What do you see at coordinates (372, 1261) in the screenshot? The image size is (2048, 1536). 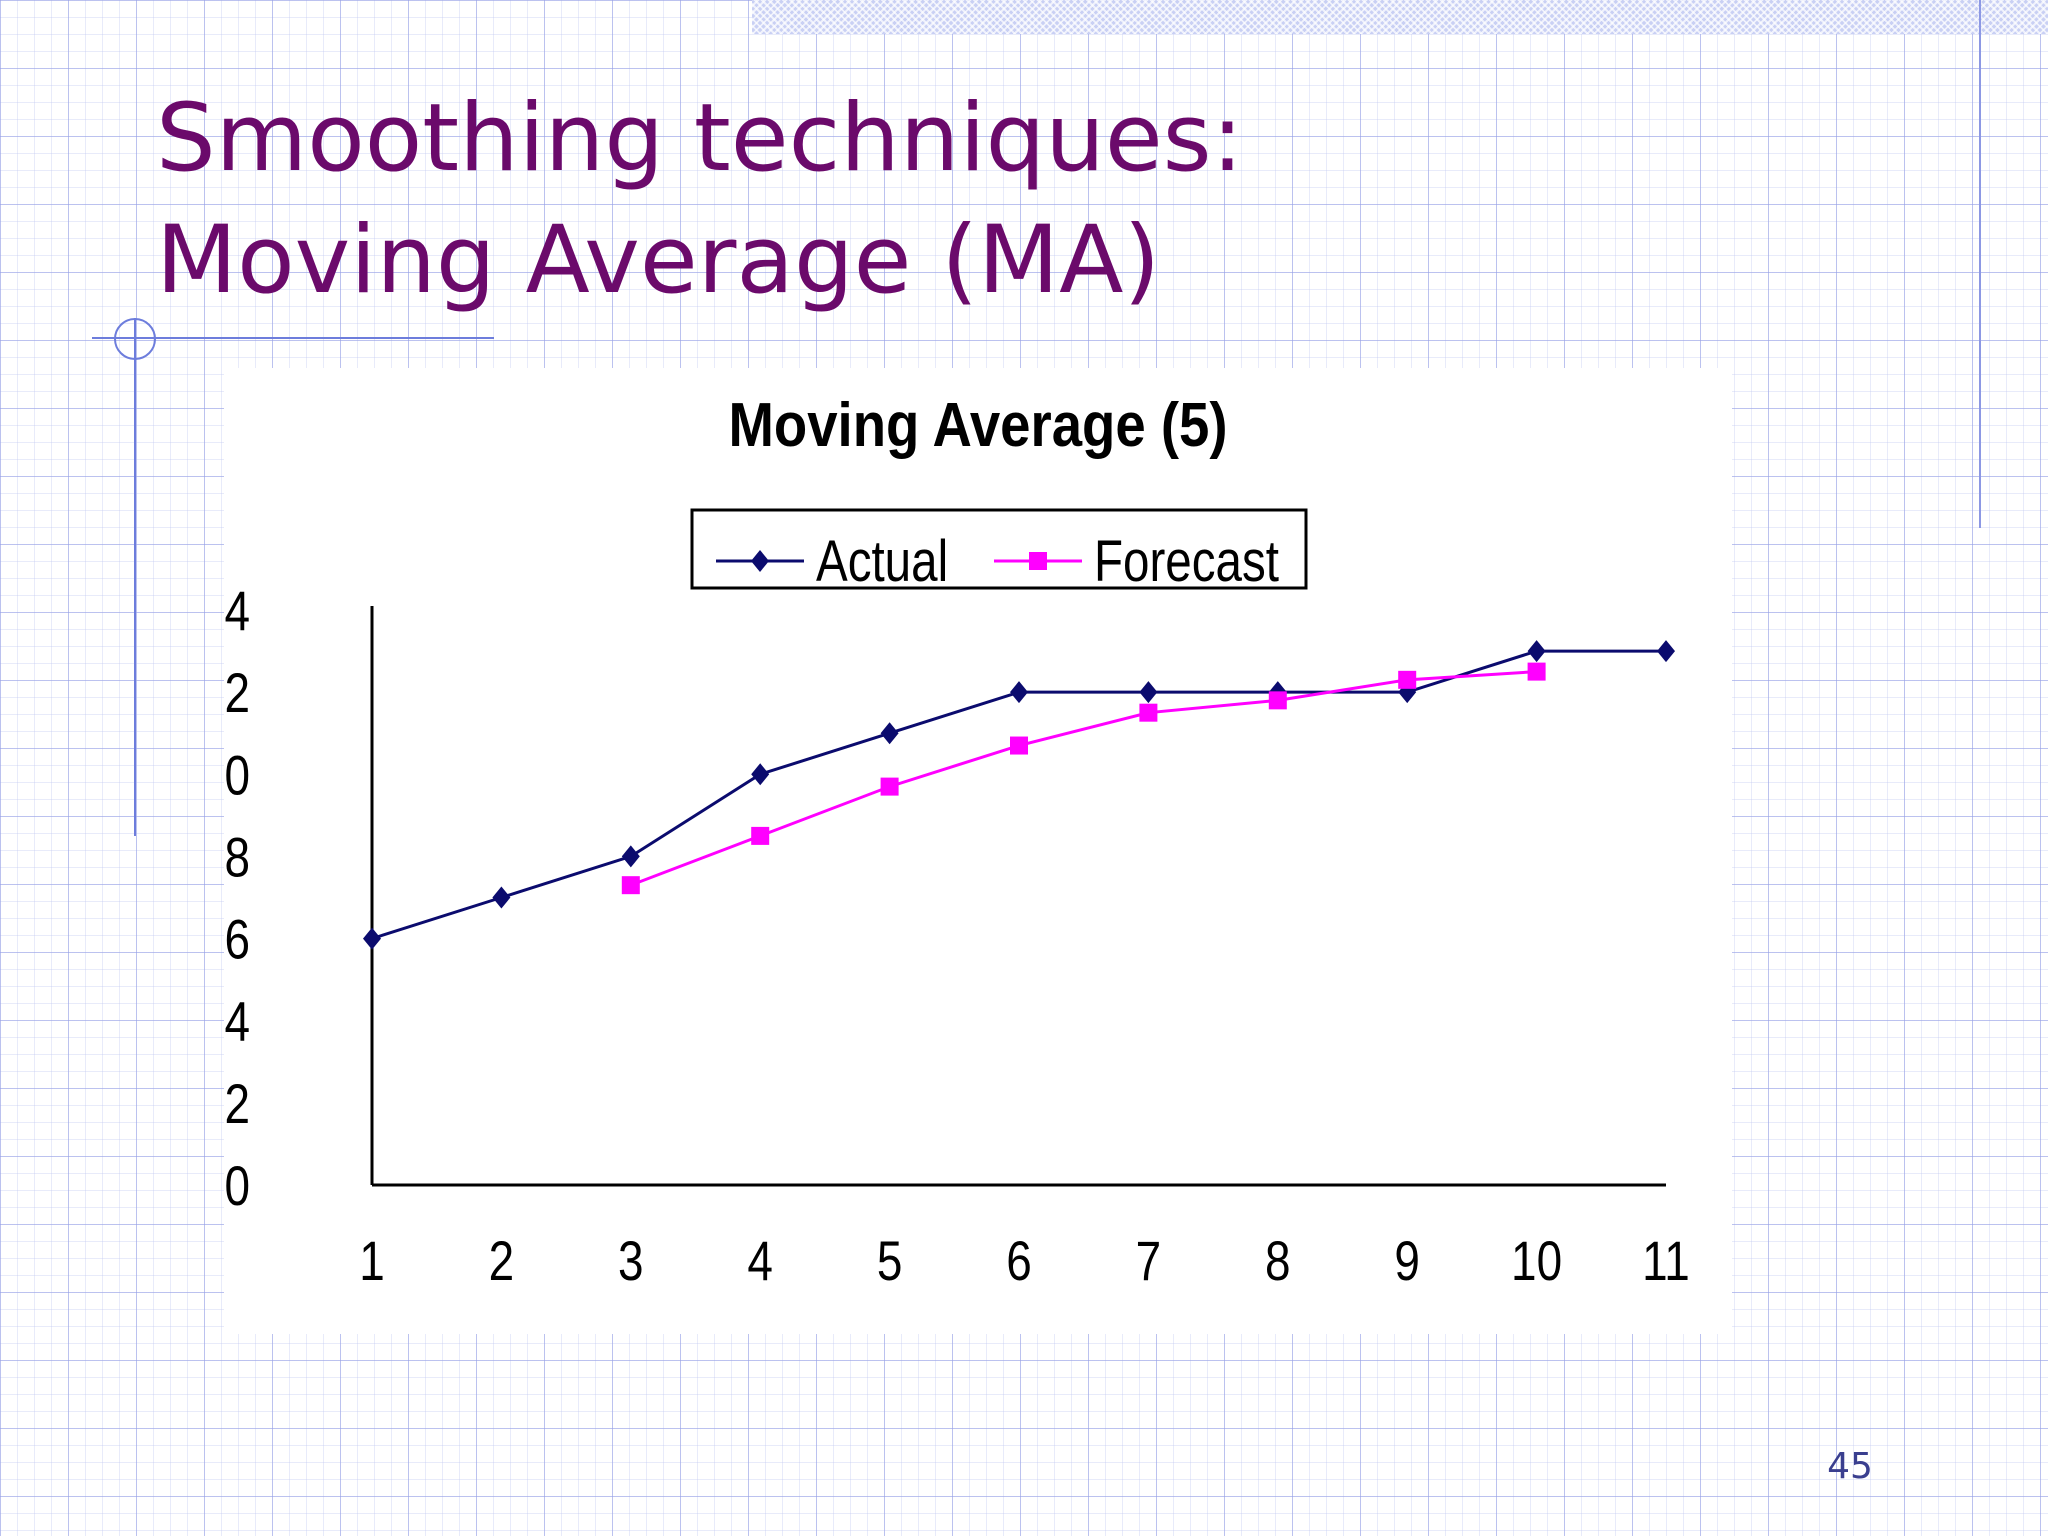 I see `x-tick-label: 1` at bounding box center [372, 1261].